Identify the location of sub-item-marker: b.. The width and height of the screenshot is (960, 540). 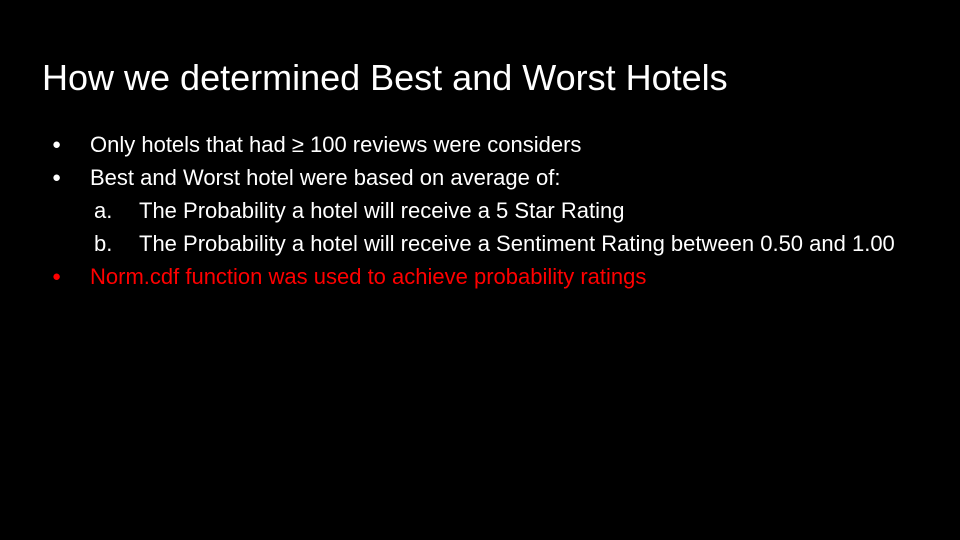
(103, 243).